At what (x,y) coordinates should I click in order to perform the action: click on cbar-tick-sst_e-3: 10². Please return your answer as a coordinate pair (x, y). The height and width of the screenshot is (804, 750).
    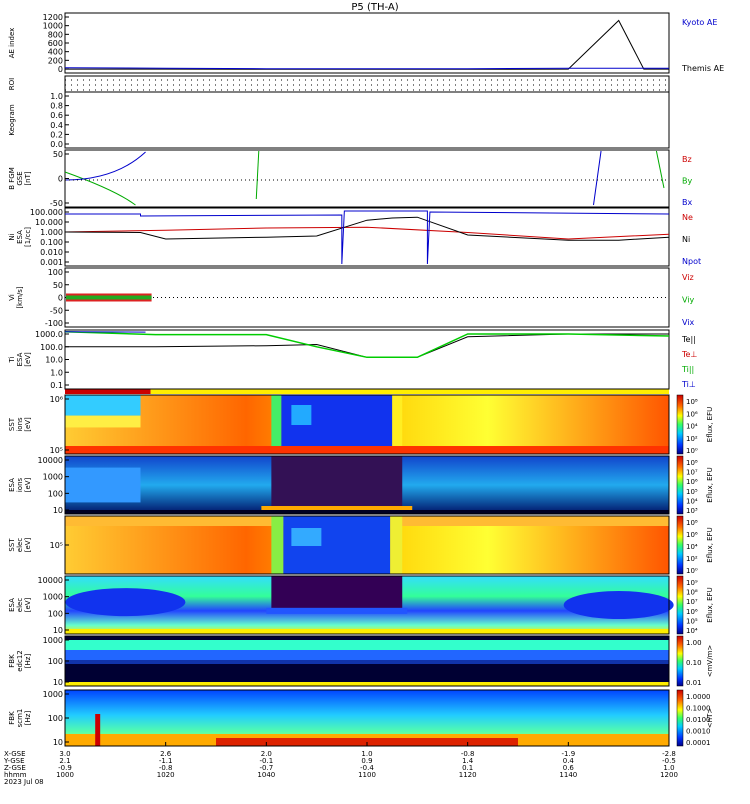
    Looking at the image, I should click on (692, 559).